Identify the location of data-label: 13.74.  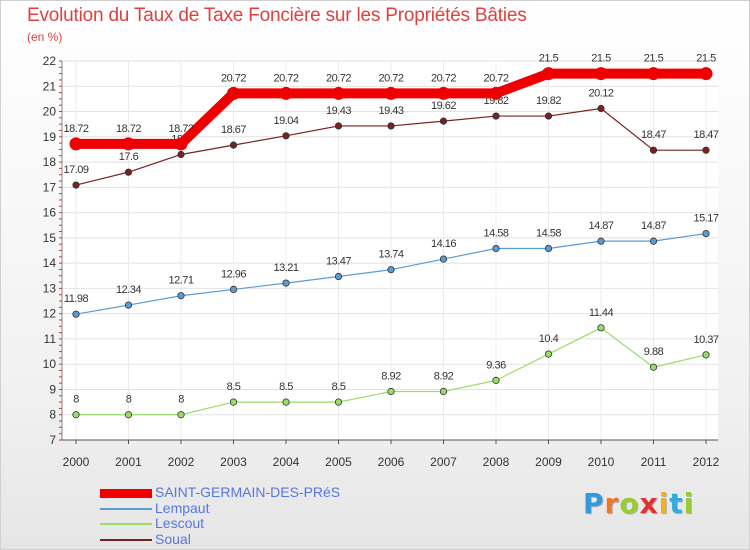
(390, 255).